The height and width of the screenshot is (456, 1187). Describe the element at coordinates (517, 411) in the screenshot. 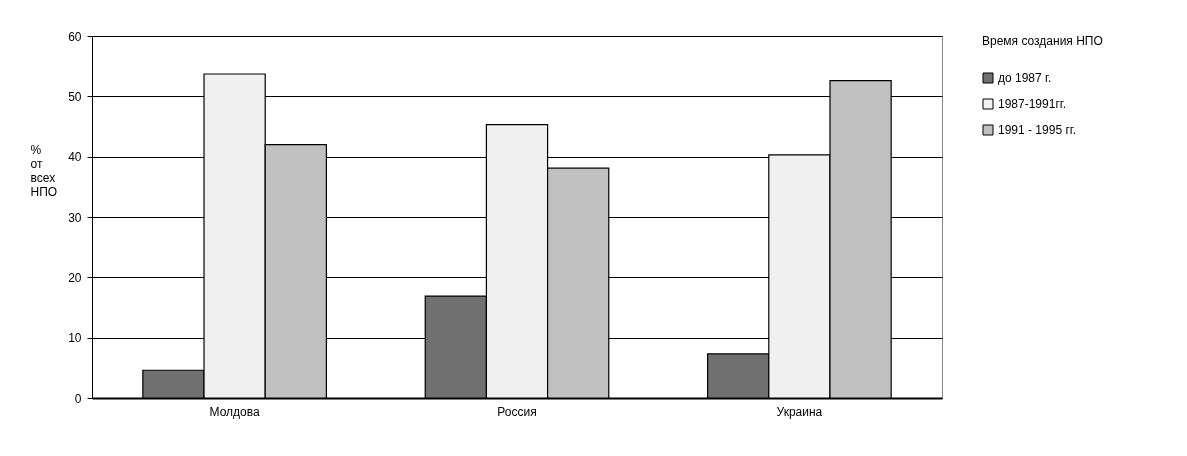

I see `x-tick-label: Россия` at that location.